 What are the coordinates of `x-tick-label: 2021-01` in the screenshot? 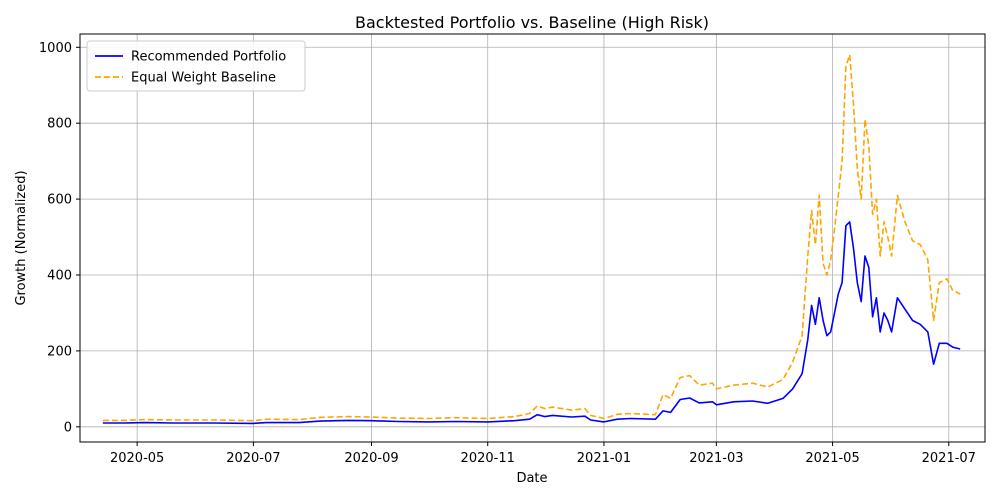 It's located at (604, 458).